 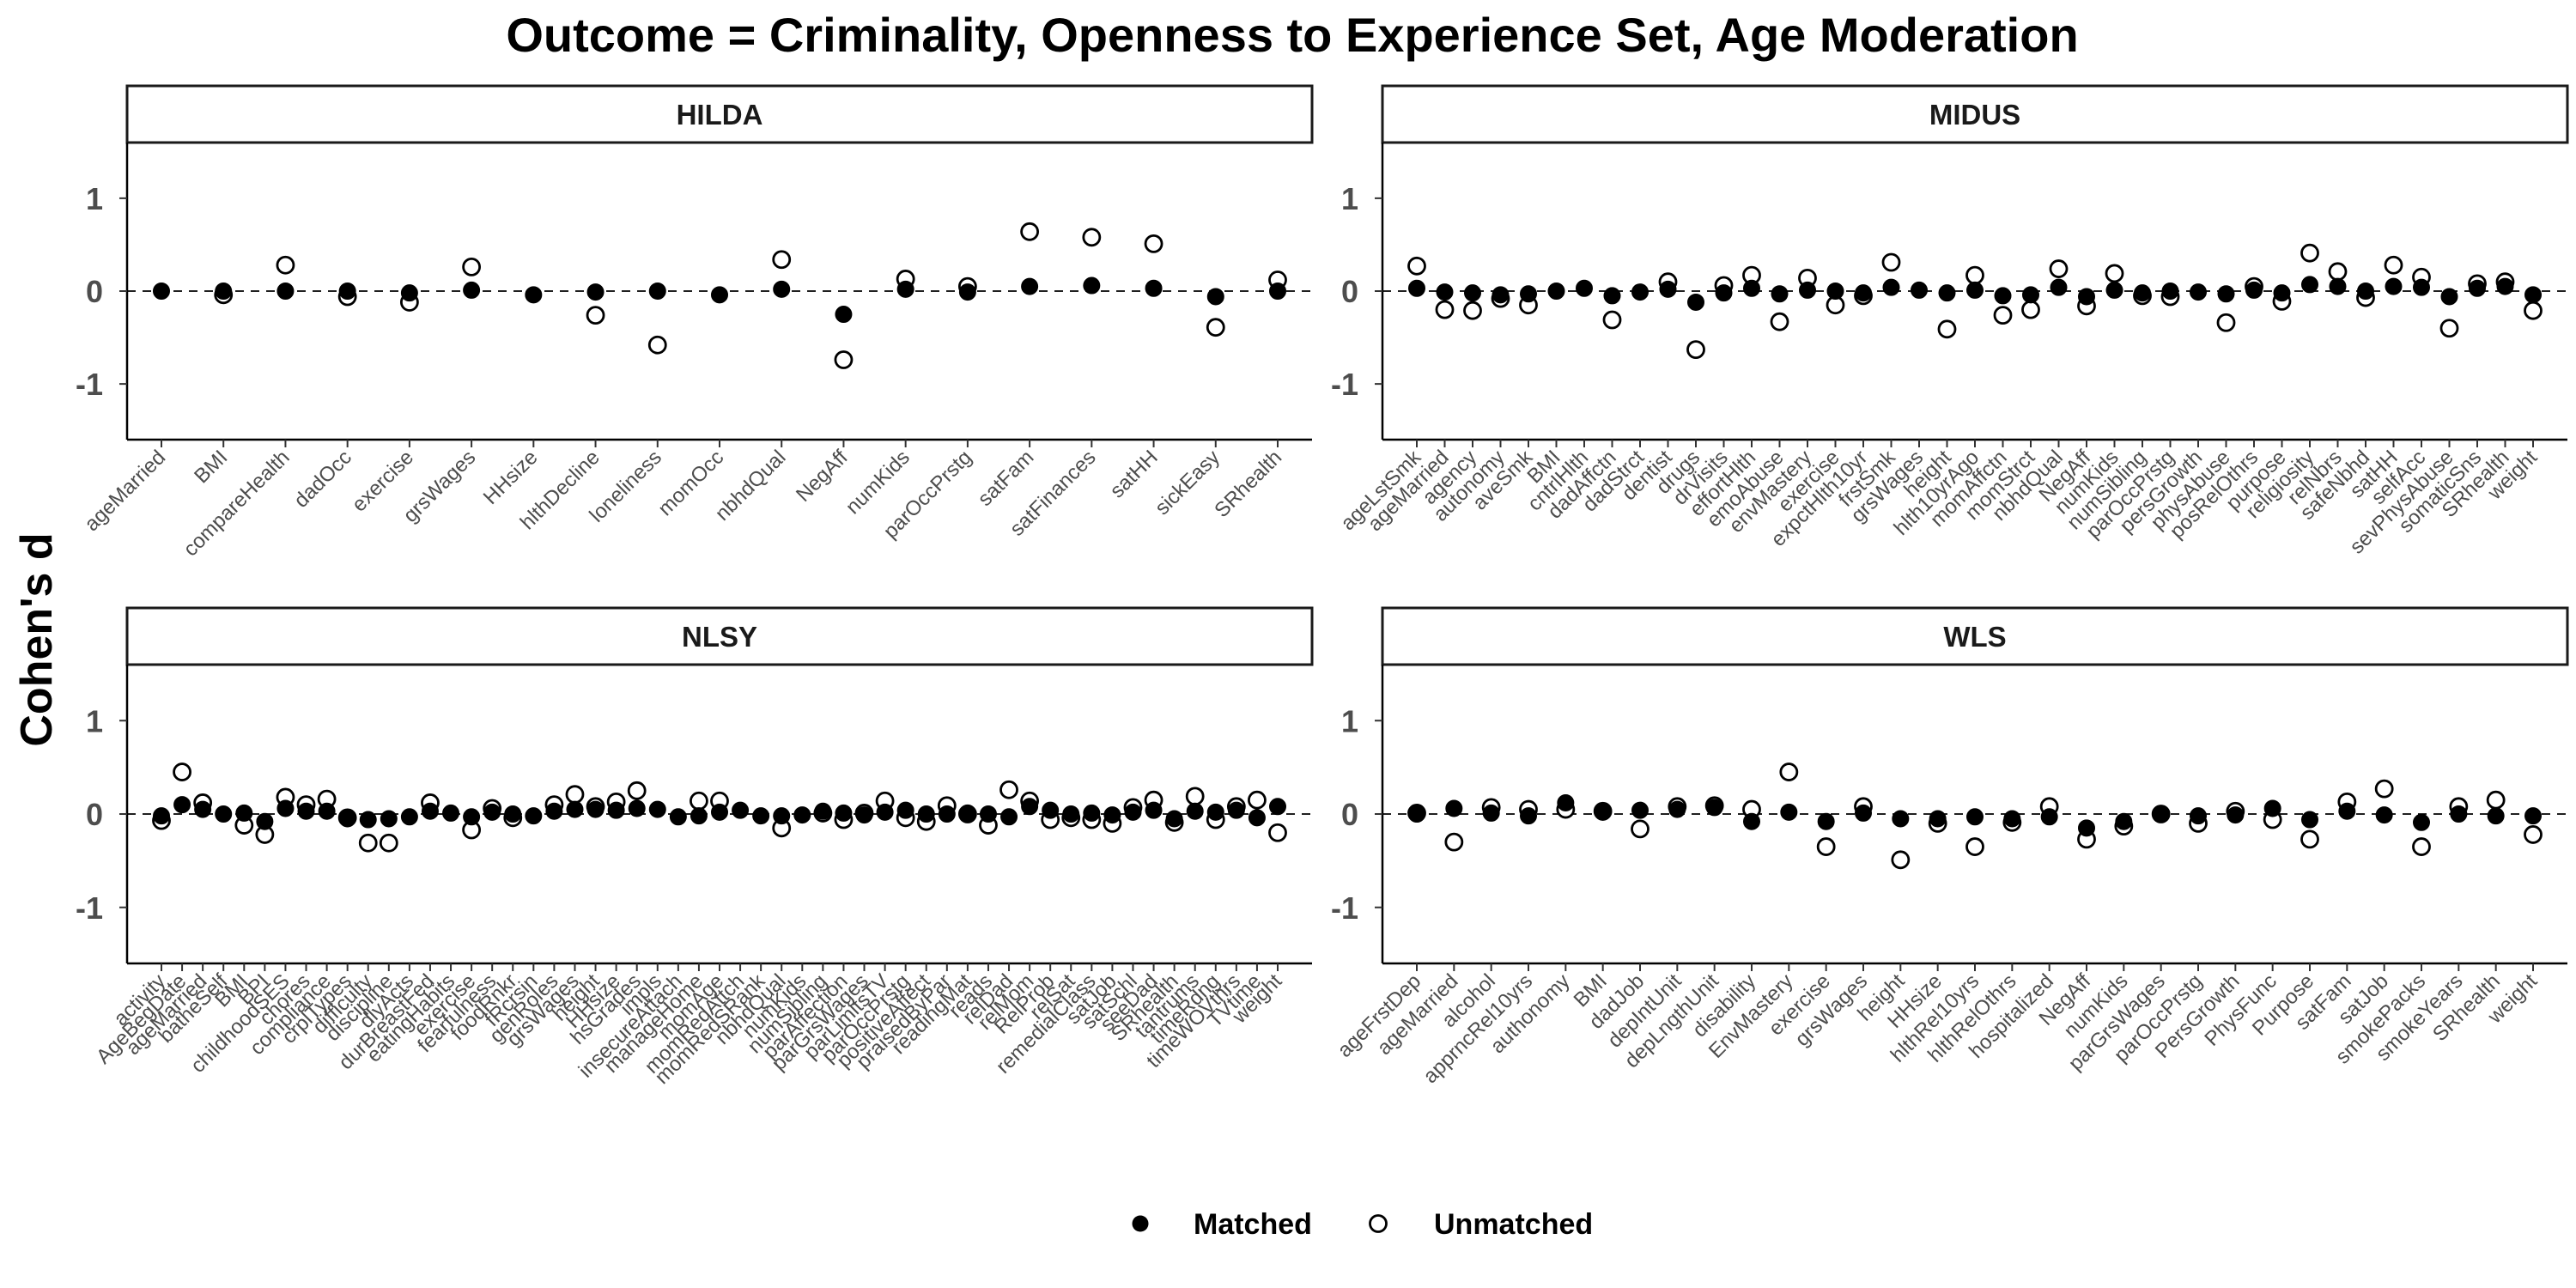 I want to click on x-tick-label: compareHealth, so click(x=237, y=503).